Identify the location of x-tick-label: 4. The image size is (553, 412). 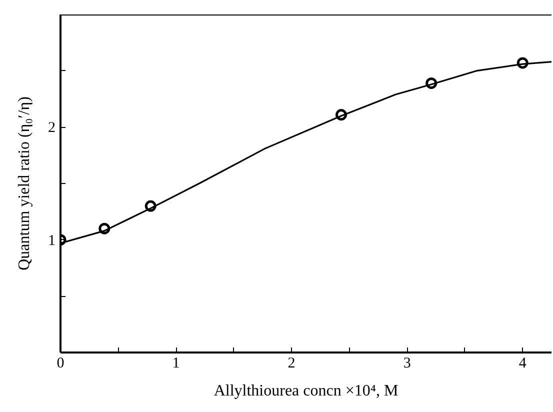
(522, 364).